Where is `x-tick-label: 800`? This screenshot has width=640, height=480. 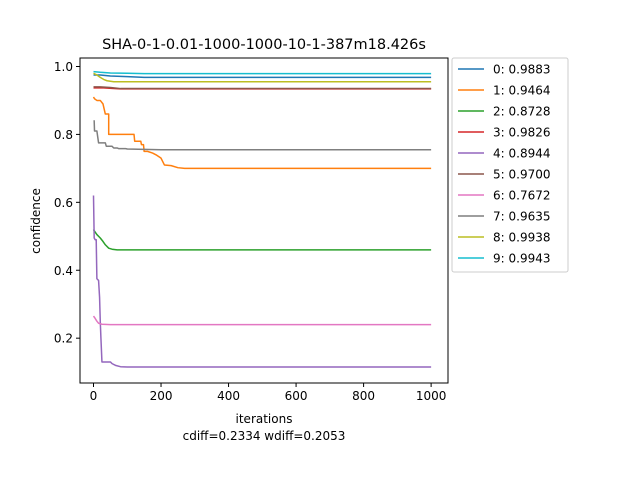 x-tick-label: 800 is located at coordinates (363, 396).